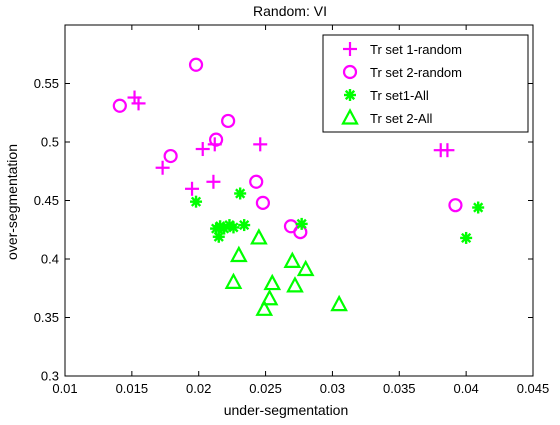 Image resolution: width=560 pixels, height=425 pixels. What do you see at coordinates (286, 410) in the screenshot?
I see `x-axis-label: under-segmentation` at bounding box center [286, 410].